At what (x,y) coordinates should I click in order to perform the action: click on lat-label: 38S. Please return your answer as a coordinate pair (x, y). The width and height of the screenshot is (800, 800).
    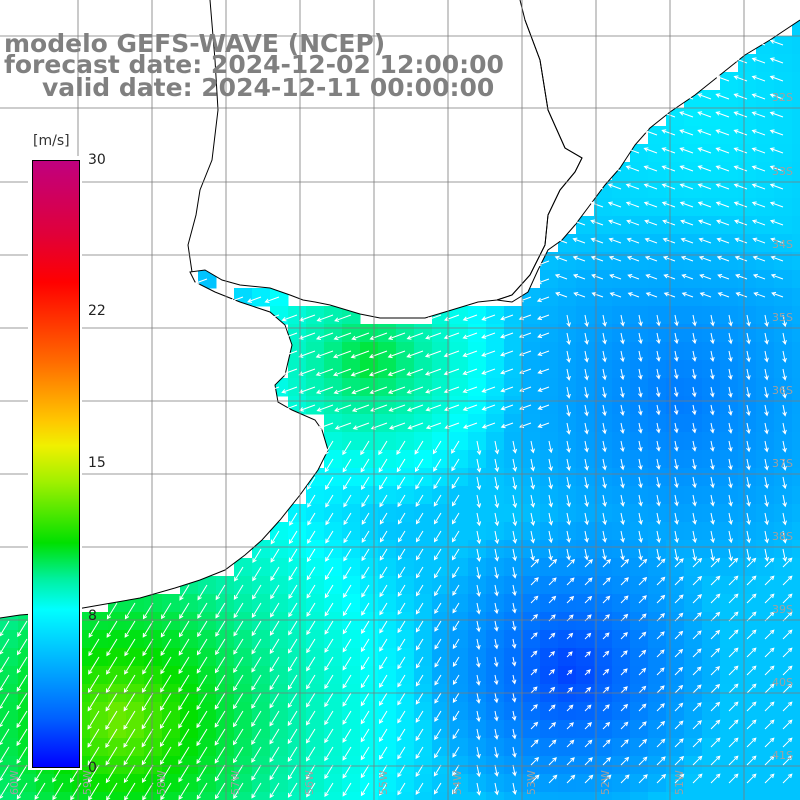
    Looking at the image, I should click on (782, 536).